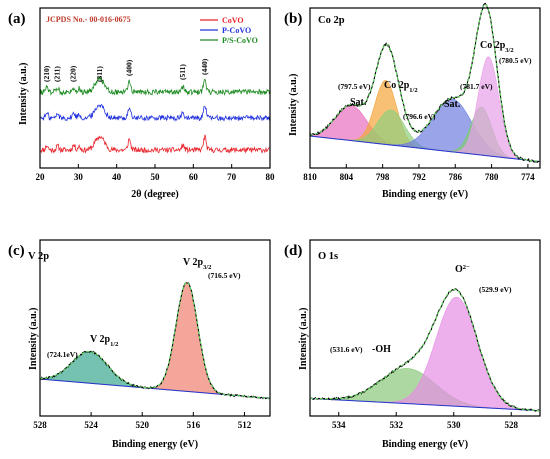 This screenshot has width=550, height=459. Describe the element at coordinates (512, 425) in the screenshot. I see `panel-d-xtick-label: 528` at that location.